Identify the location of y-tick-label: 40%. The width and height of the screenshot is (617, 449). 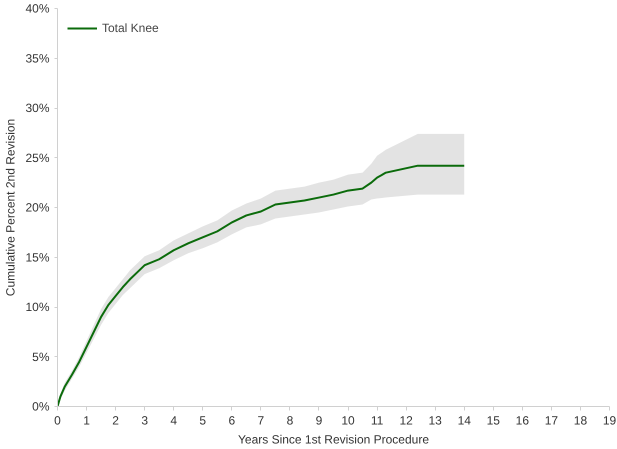
(37, 9).